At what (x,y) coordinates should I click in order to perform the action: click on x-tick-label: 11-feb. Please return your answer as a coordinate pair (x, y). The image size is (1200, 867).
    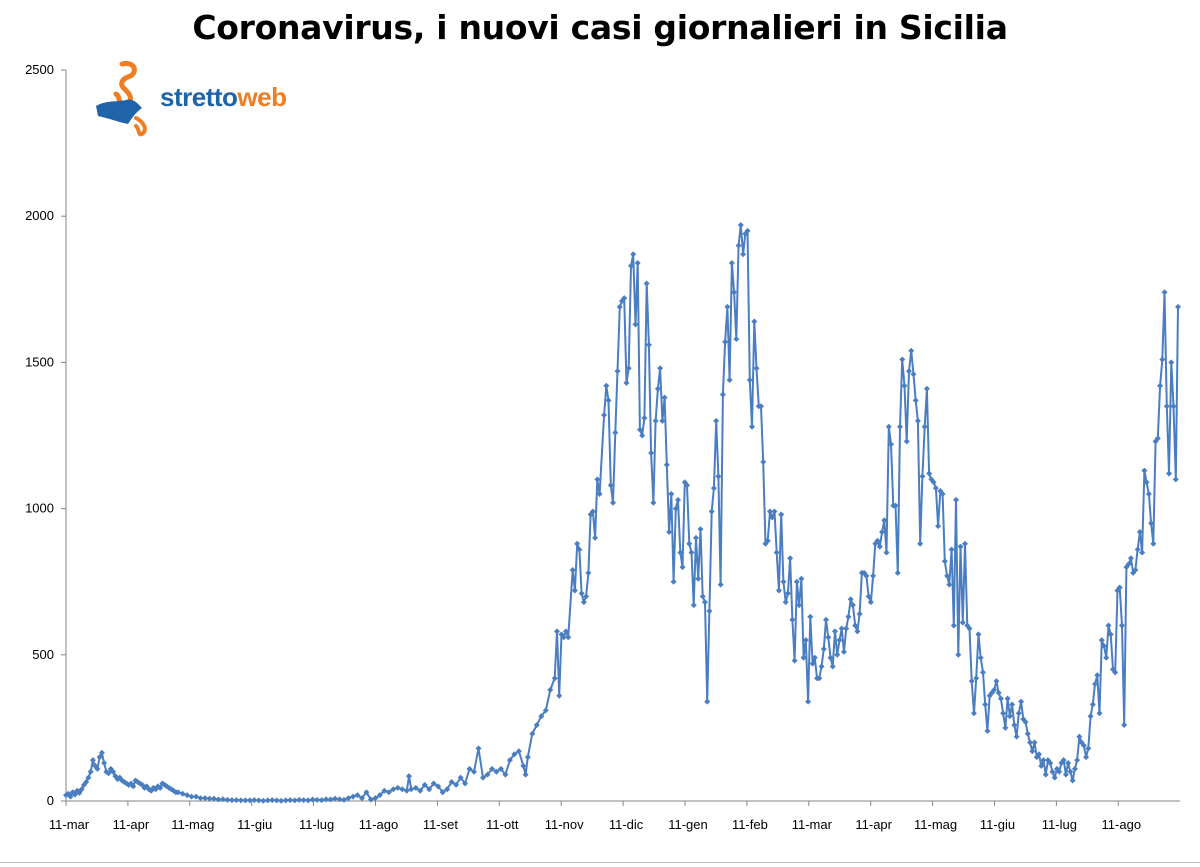
    Looking at the image, I should click on (750, 824).